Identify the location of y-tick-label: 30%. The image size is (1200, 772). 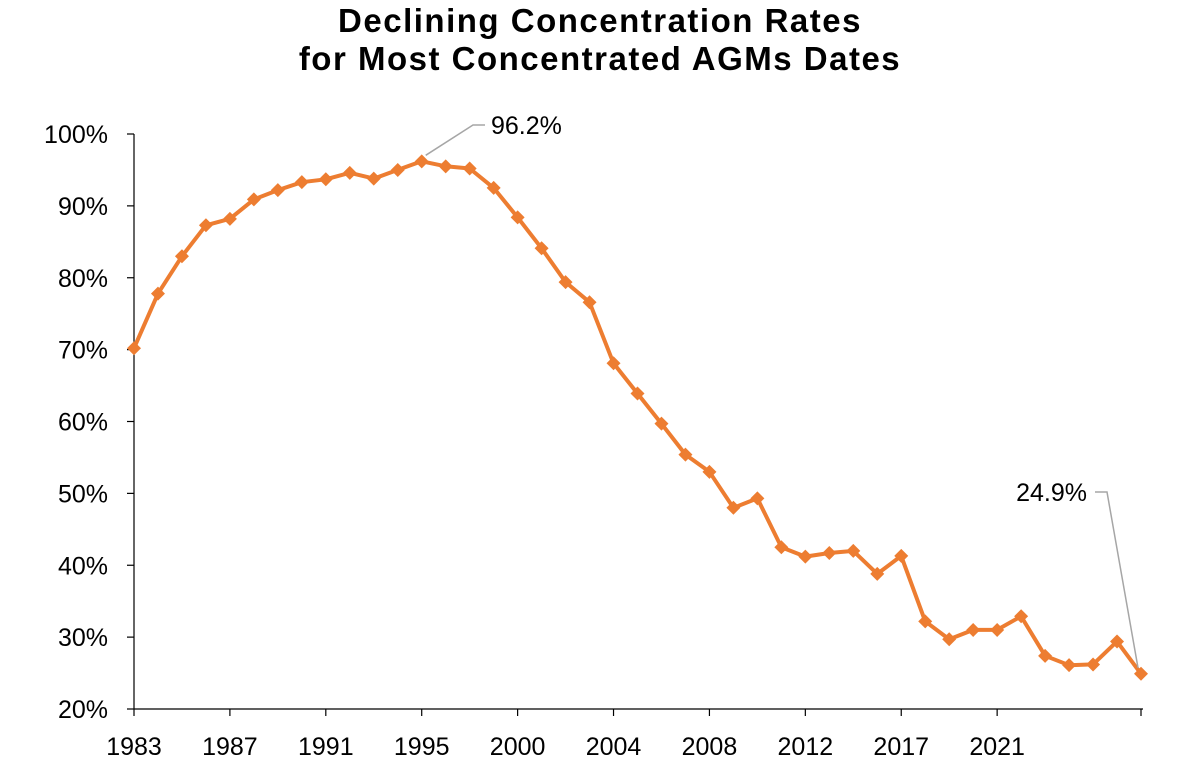
(83, 638).